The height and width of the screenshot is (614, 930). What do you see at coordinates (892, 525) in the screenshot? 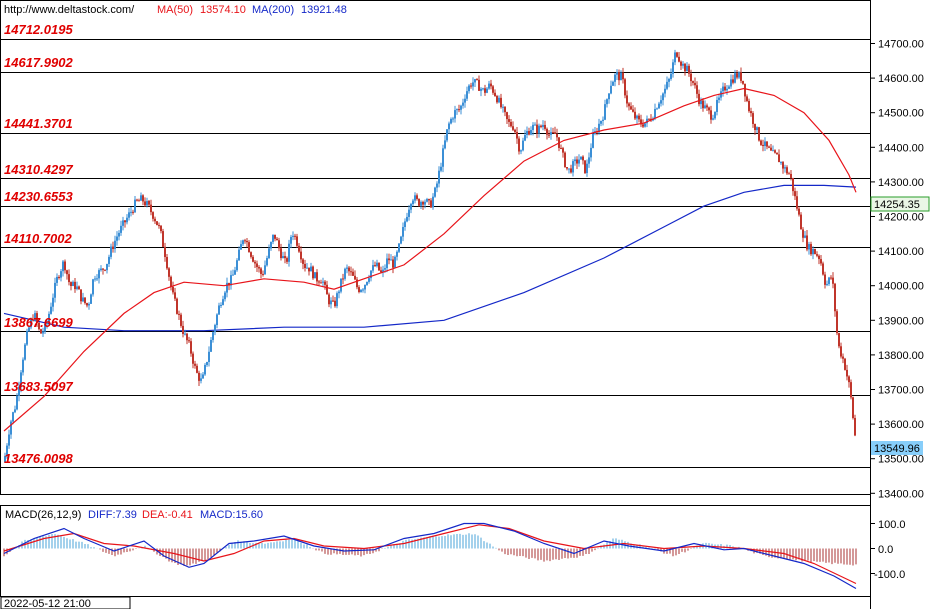
I see `macd-tick: 100.0` at bounding box center [892, 525].